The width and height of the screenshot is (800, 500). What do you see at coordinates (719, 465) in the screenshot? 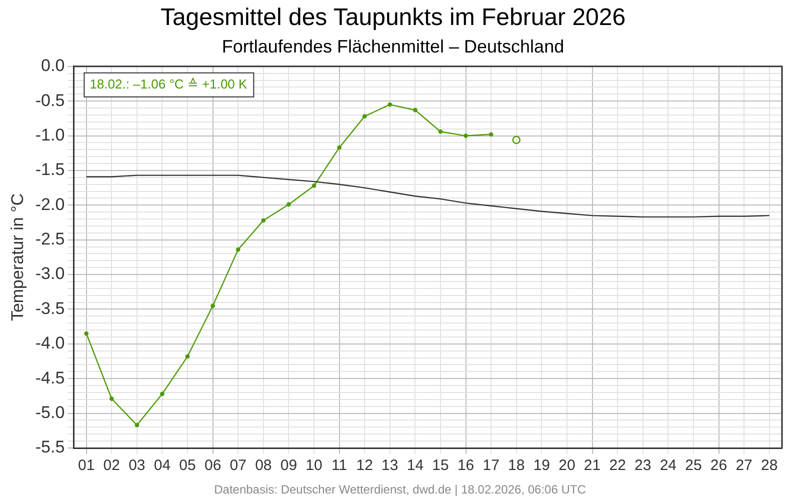
I see `x-tick-label: 26` at bounding box center [719, 465].